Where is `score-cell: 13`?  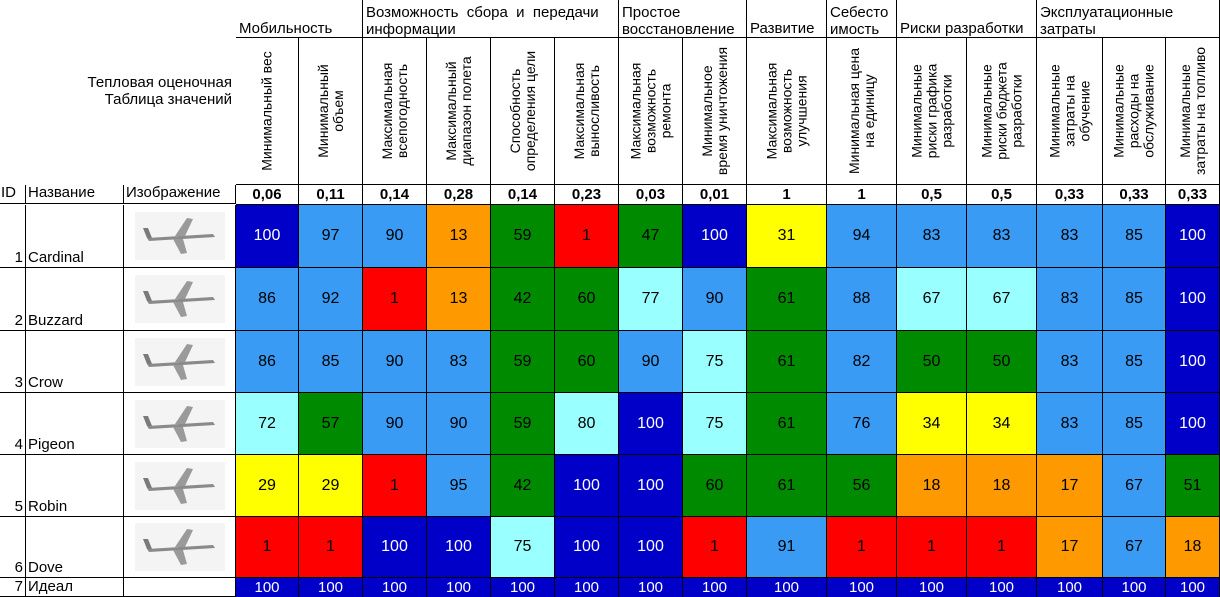
score-cell: 13 is located at coordinates (459, 236).